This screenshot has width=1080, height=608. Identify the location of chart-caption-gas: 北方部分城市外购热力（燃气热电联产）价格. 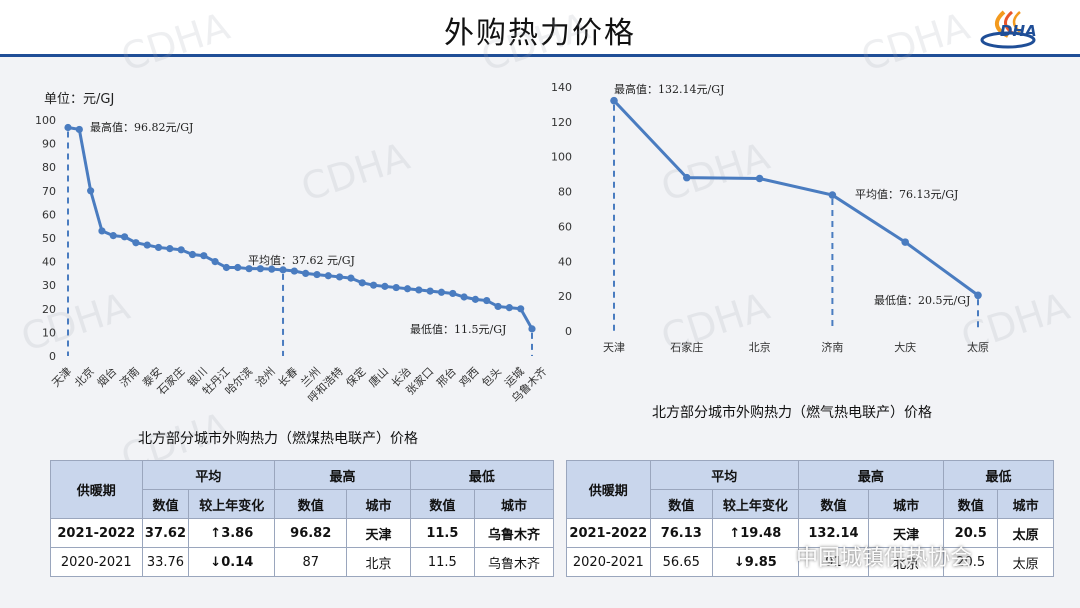
(792, 413).